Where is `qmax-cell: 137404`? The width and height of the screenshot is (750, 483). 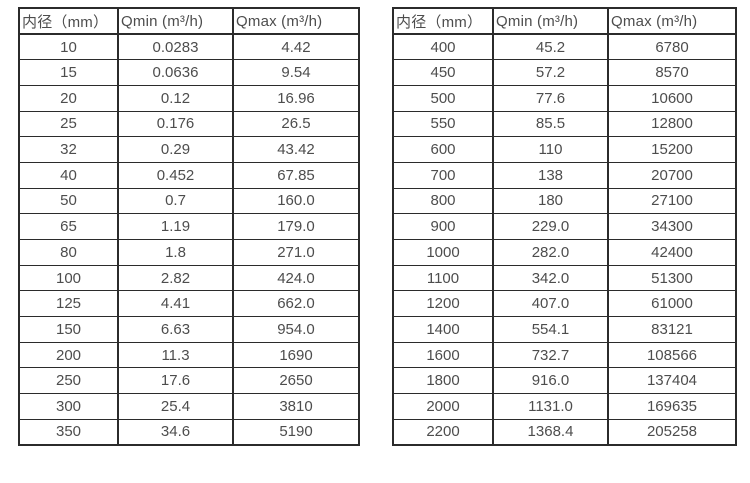
qmax-cell: 137404 is located at coordinates (672, 381).